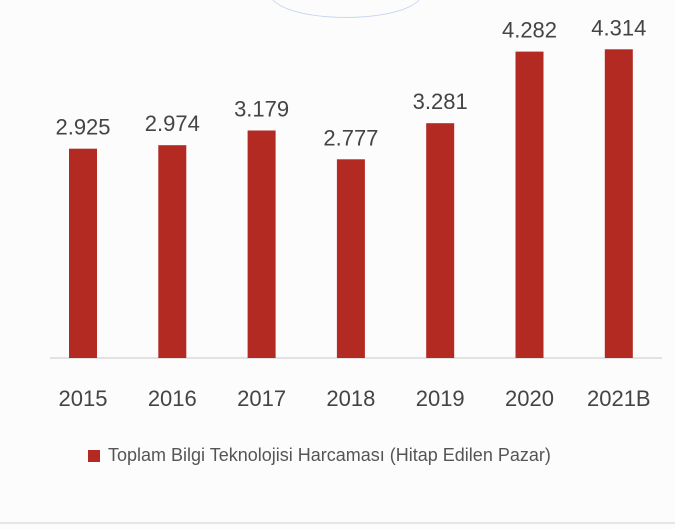  I want to click on bar-2018, so click(350, 258).